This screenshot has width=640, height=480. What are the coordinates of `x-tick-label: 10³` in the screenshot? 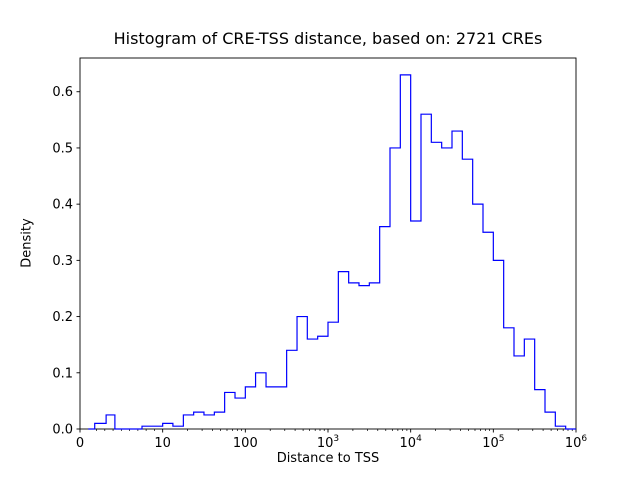 It's located at (328, 442).